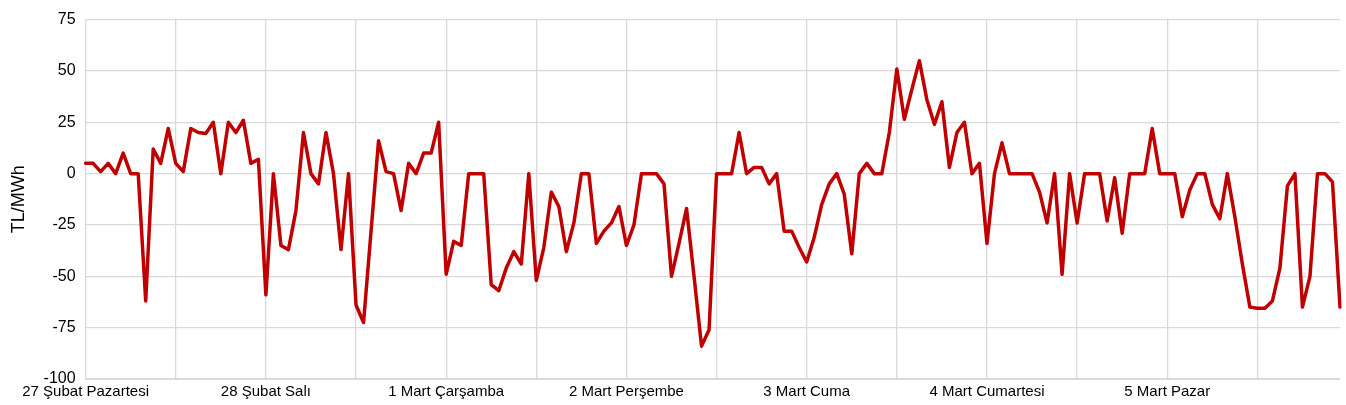 This screenshot has width=1346, height=405. What do you see at coordinates (64, 327) in the screenshot?
I see `y-tick-label: -75` at bounding box center [64, 327].